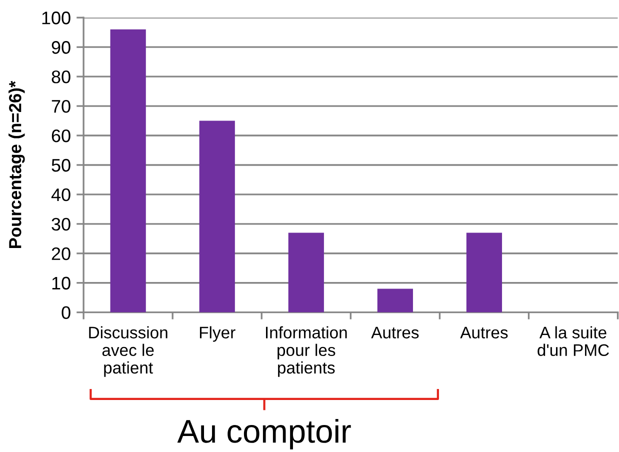 The width and height of the screenshot is (619, 452). I want to click on y-tick-label: 20, so click(61, 253).